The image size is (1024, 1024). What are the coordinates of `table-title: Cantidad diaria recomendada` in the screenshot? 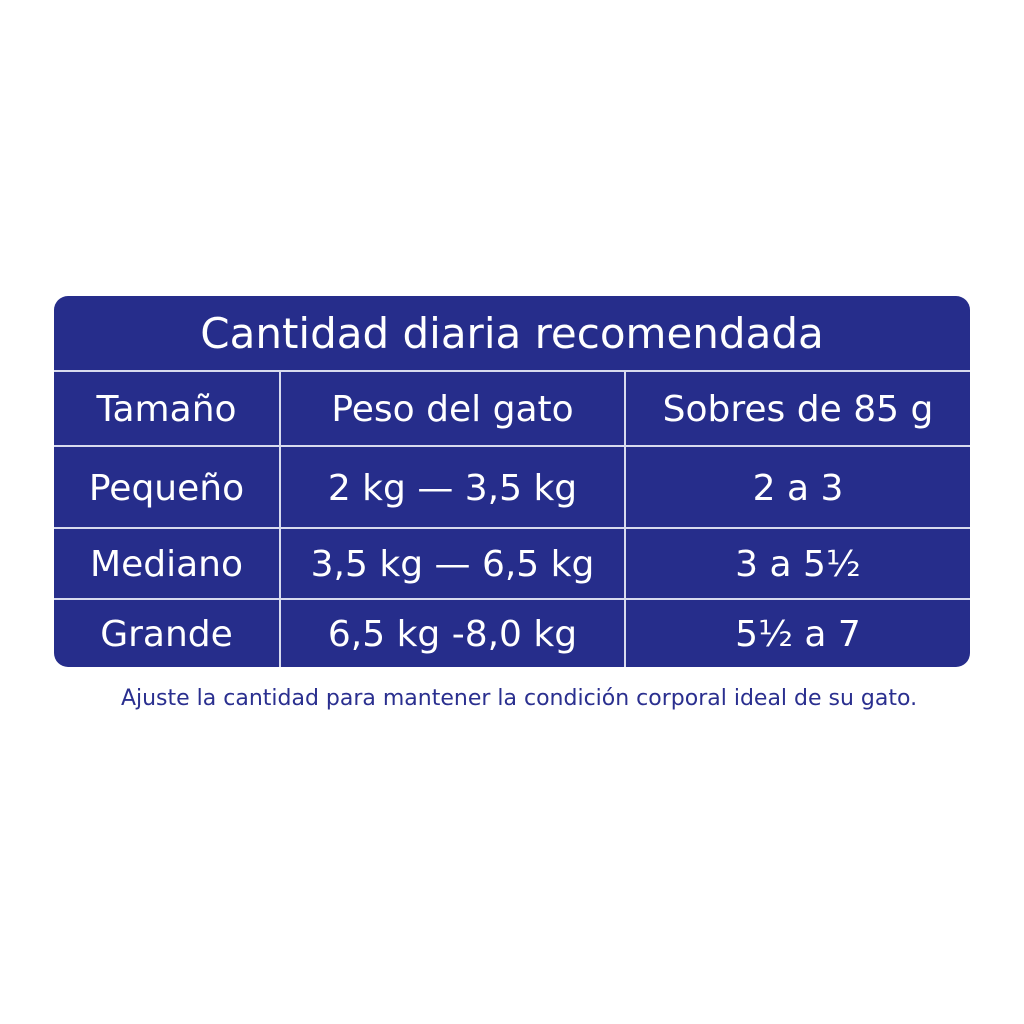 It's located at (512, 333).